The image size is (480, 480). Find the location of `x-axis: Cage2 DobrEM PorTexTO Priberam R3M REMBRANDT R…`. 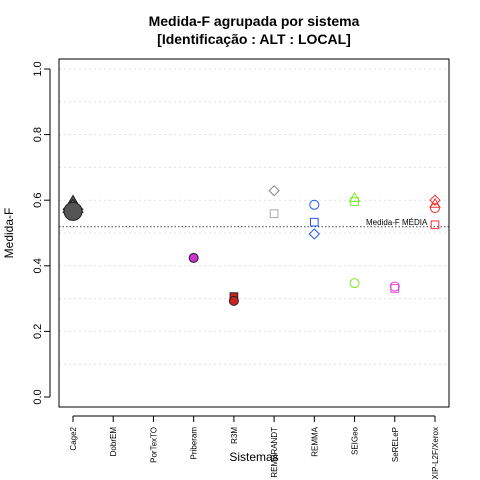

x-axis: Cage2 DobrEM PorTexTO Priberam R3M REMBRANDT R… is located at coordinates (254, 447).